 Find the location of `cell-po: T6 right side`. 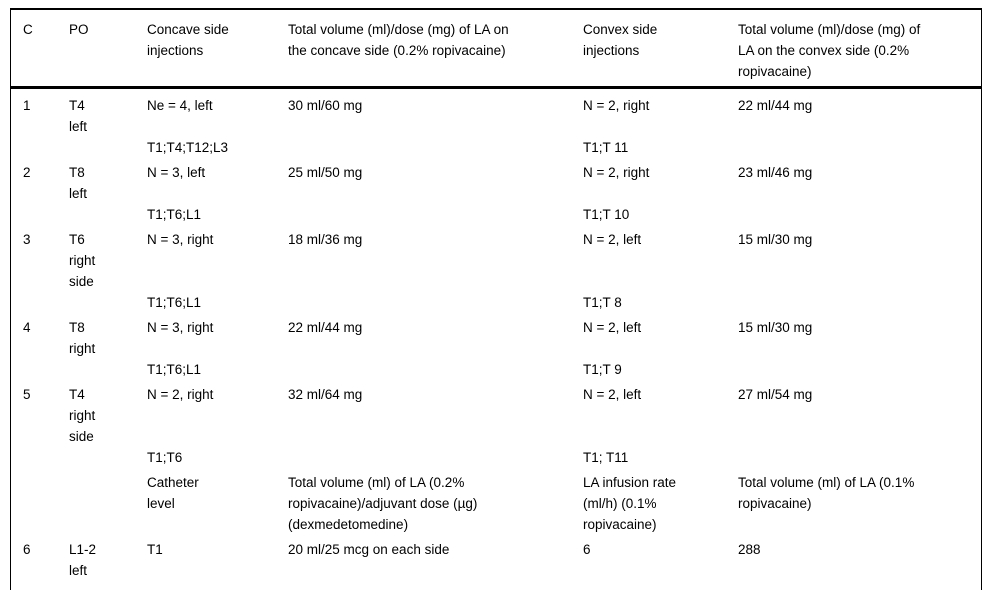

cell-po: T6 right side is located at coordinates (82, 260).